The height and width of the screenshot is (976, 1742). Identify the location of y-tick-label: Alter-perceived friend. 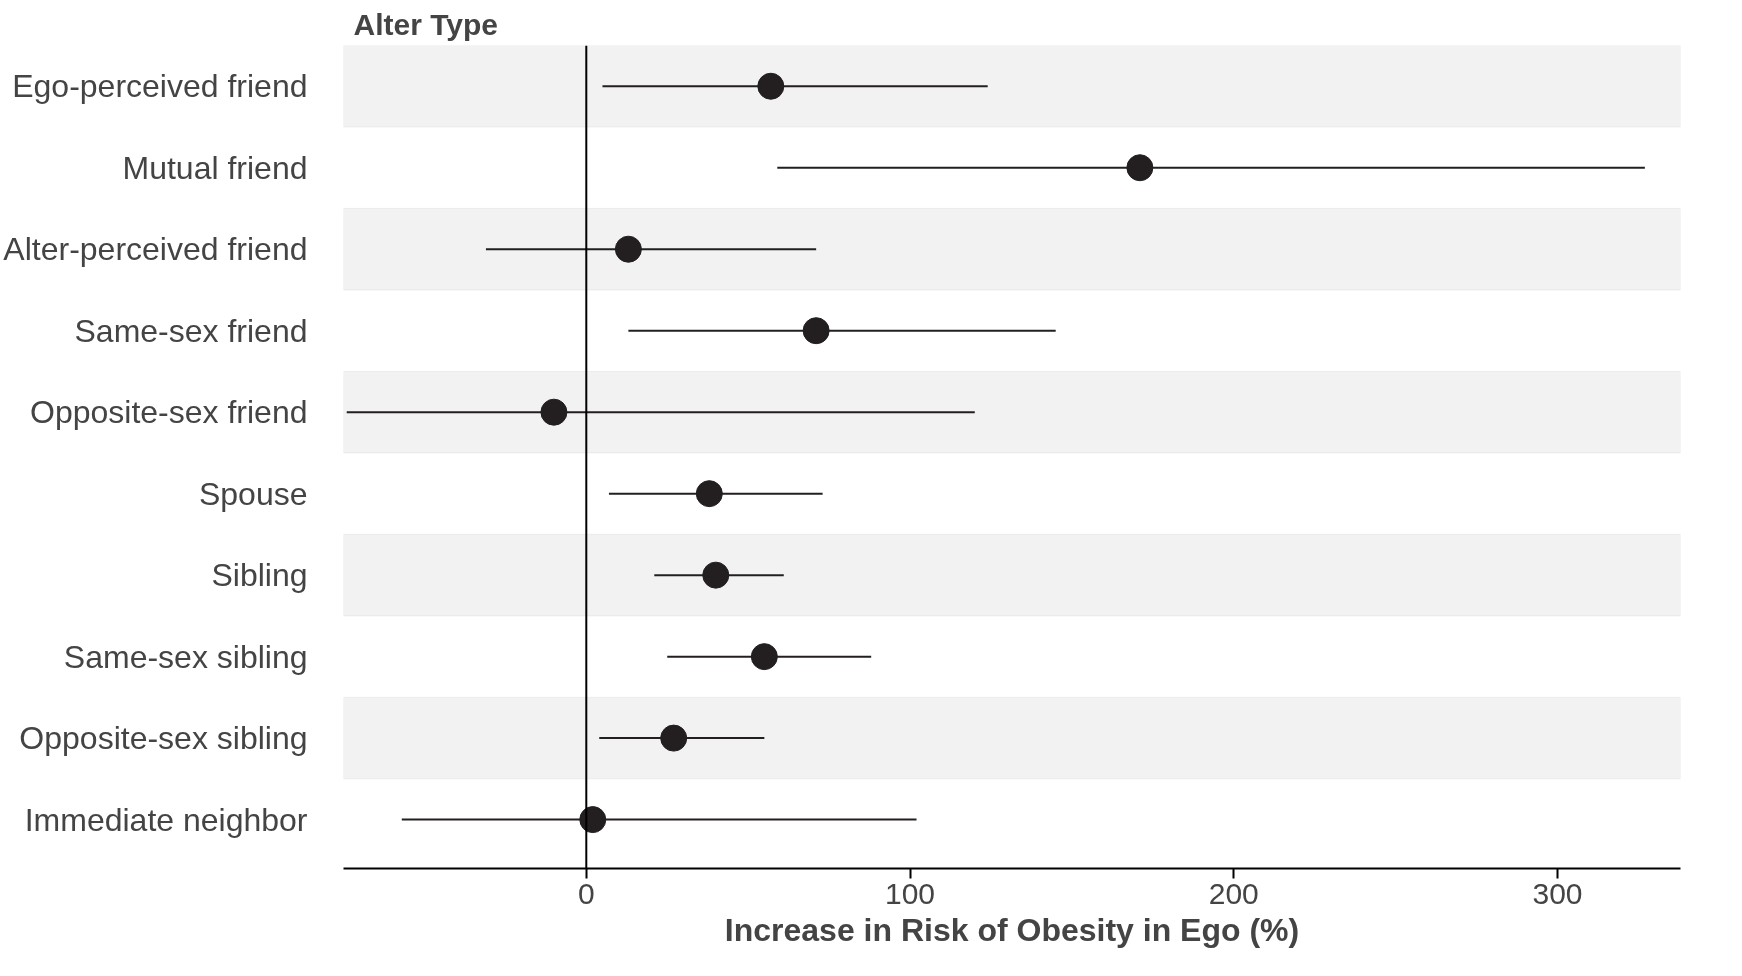
(155, 249).